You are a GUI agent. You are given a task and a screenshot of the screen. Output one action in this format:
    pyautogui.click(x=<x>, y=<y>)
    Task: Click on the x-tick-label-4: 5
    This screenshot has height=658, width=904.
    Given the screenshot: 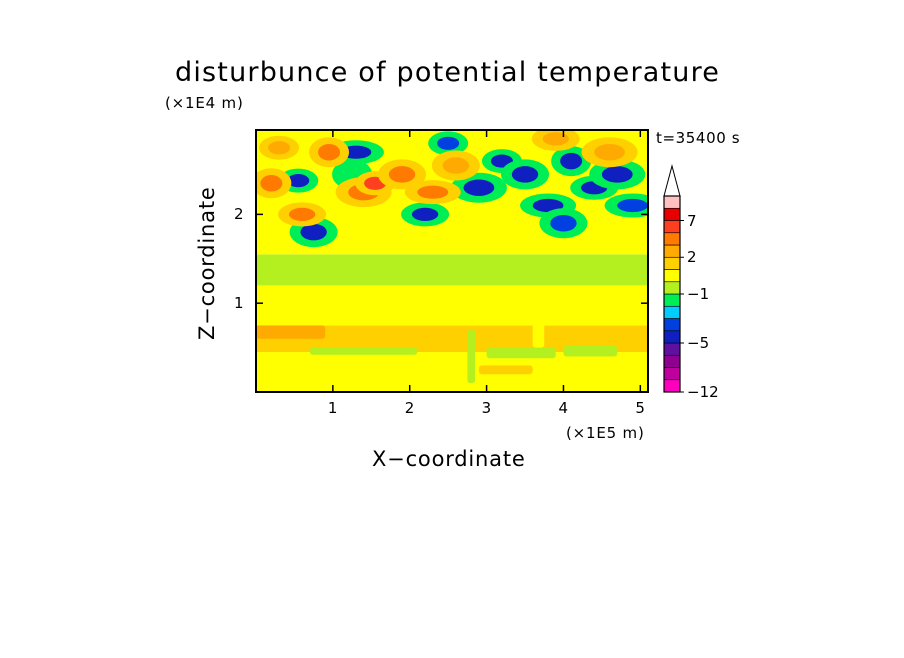 What is the action you would take?
    pyautogui.click(x=640, y=408)
    